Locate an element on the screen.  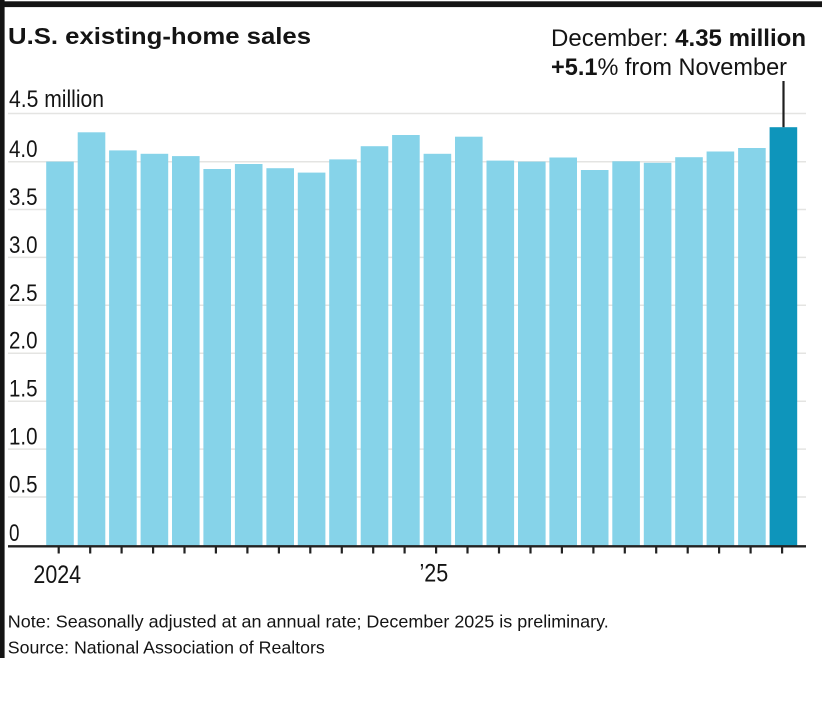
svg-text: ’25 is located at coordinates (434, 574).